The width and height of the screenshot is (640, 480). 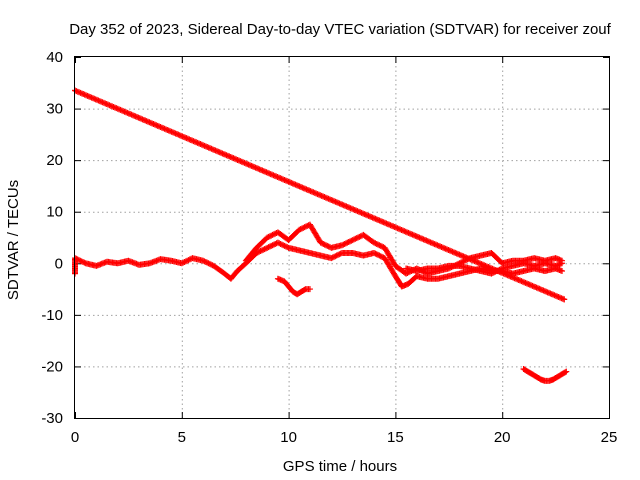 What do you see at coordinates (59, 263) in the screenshot?
I see `y-tick-label: 0` at bounding box center [59, 263].